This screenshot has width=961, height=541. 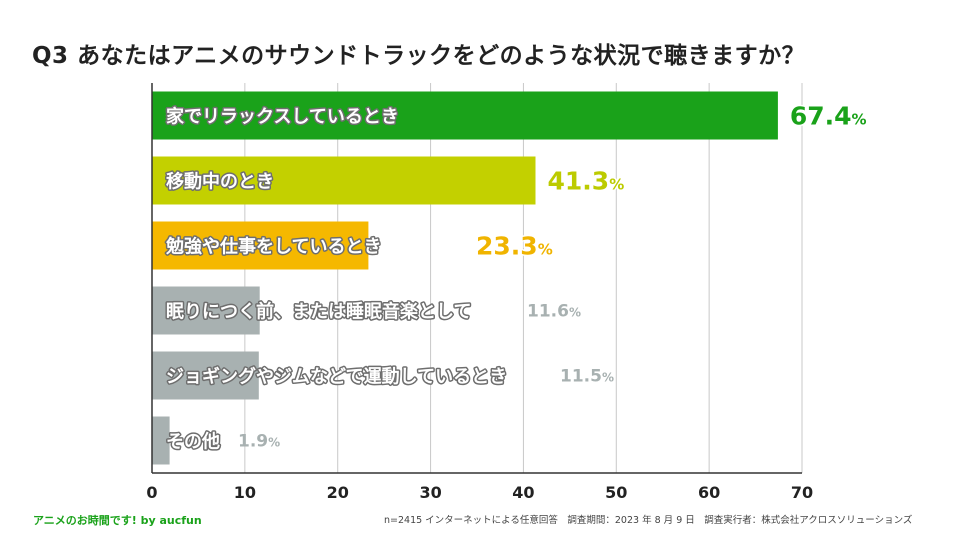 I want to click on bar-label-0: 家でリラックスしているとき, so click(x=282, y=117).